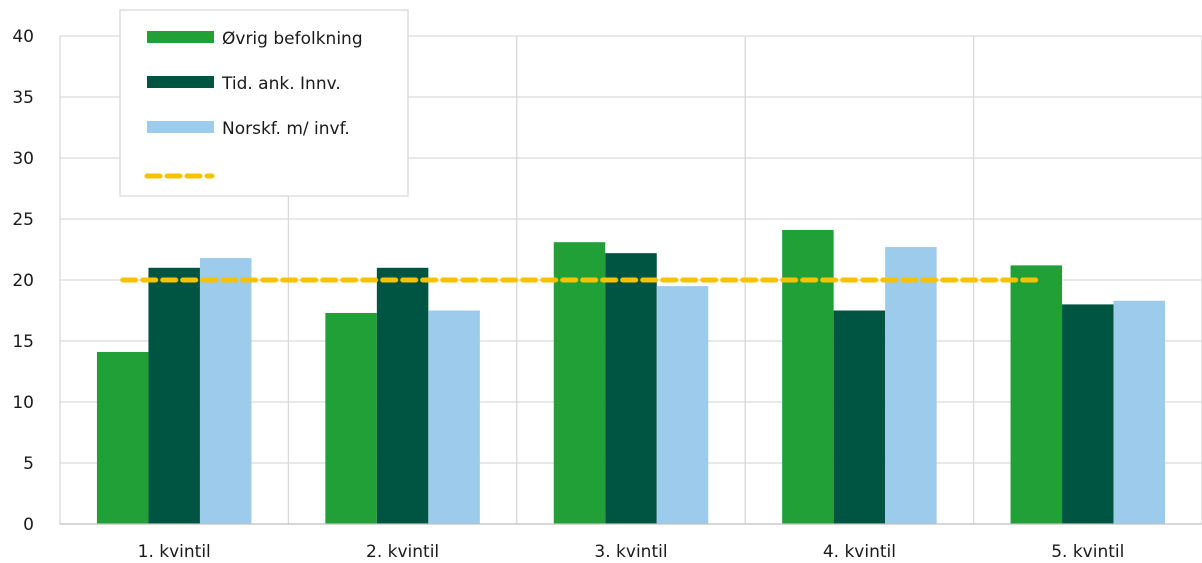 This screenshot has height=563, width=1202. Describe the element at coordinates (23, 37) in the screenshot. I see `y-tick-label: 40` at that location.